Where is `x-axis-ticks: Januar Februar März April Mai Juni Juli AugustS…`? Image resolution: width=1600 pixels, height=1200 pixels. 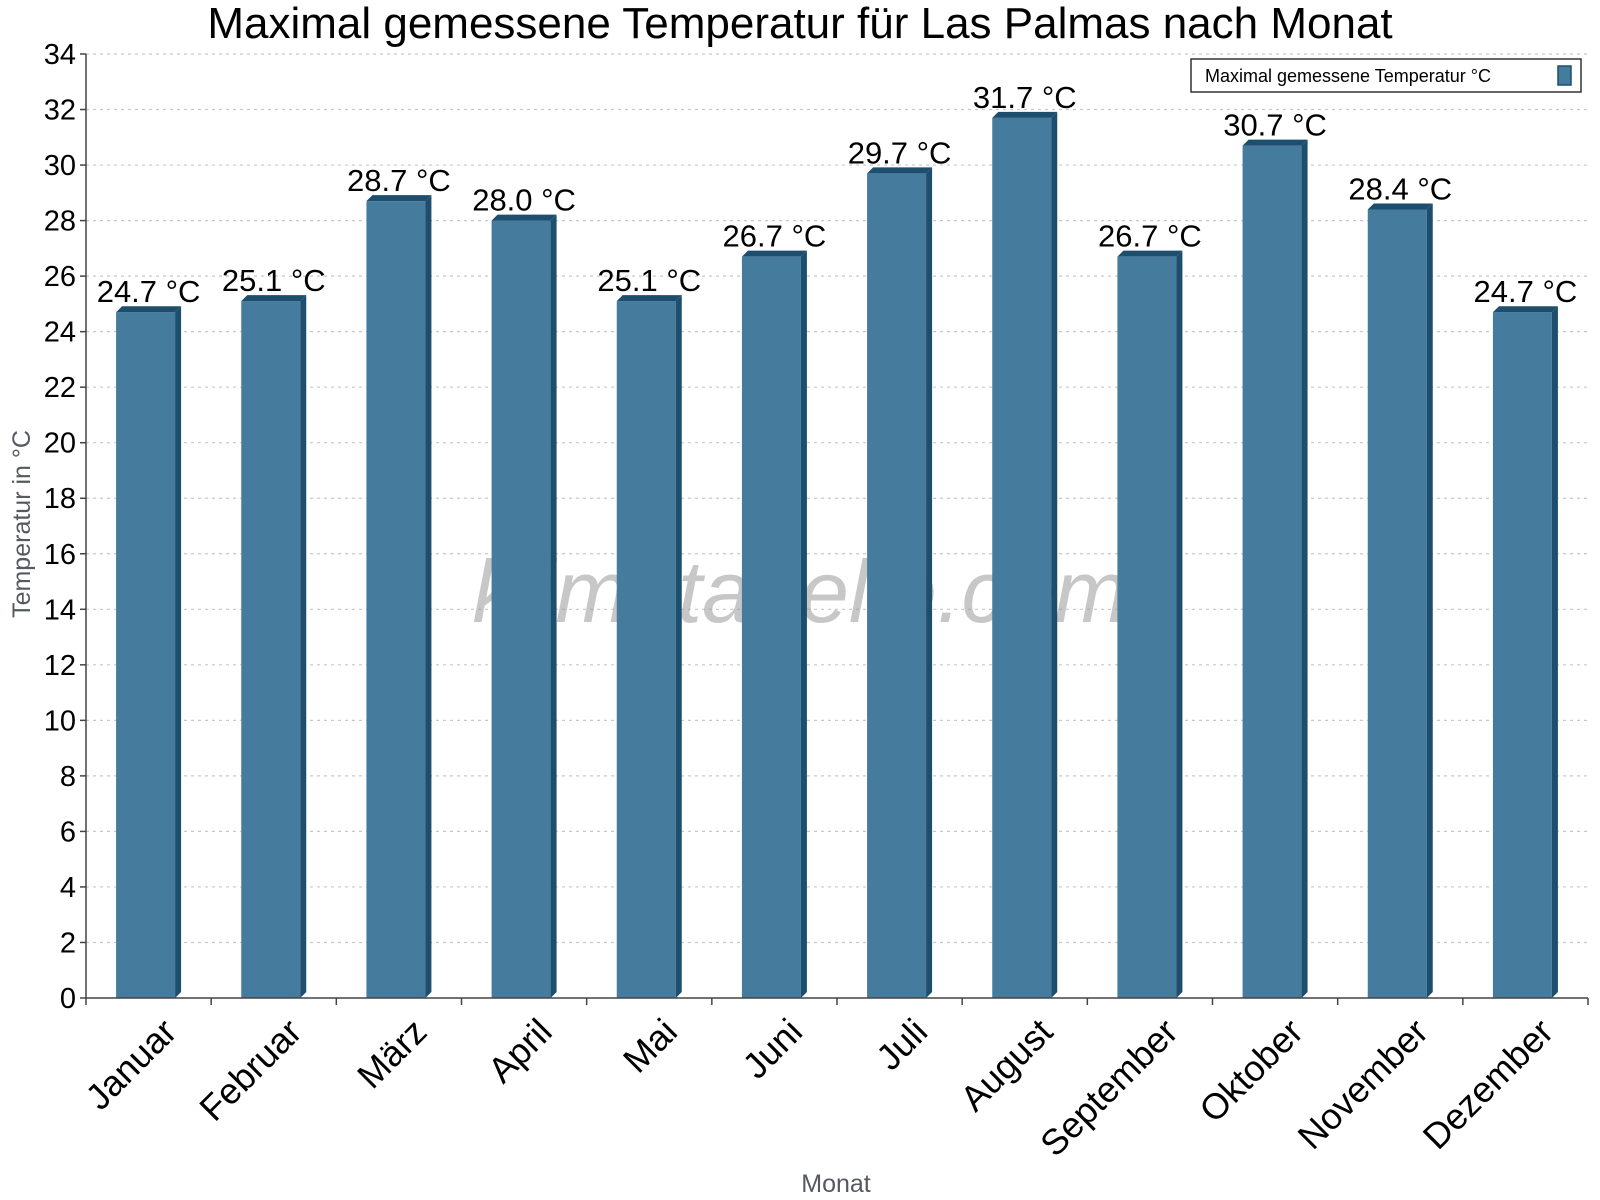
x-axis-ticks: Januar Februar März April Mai Juni Juli AugustS… is located at coordinates (833, 1081).